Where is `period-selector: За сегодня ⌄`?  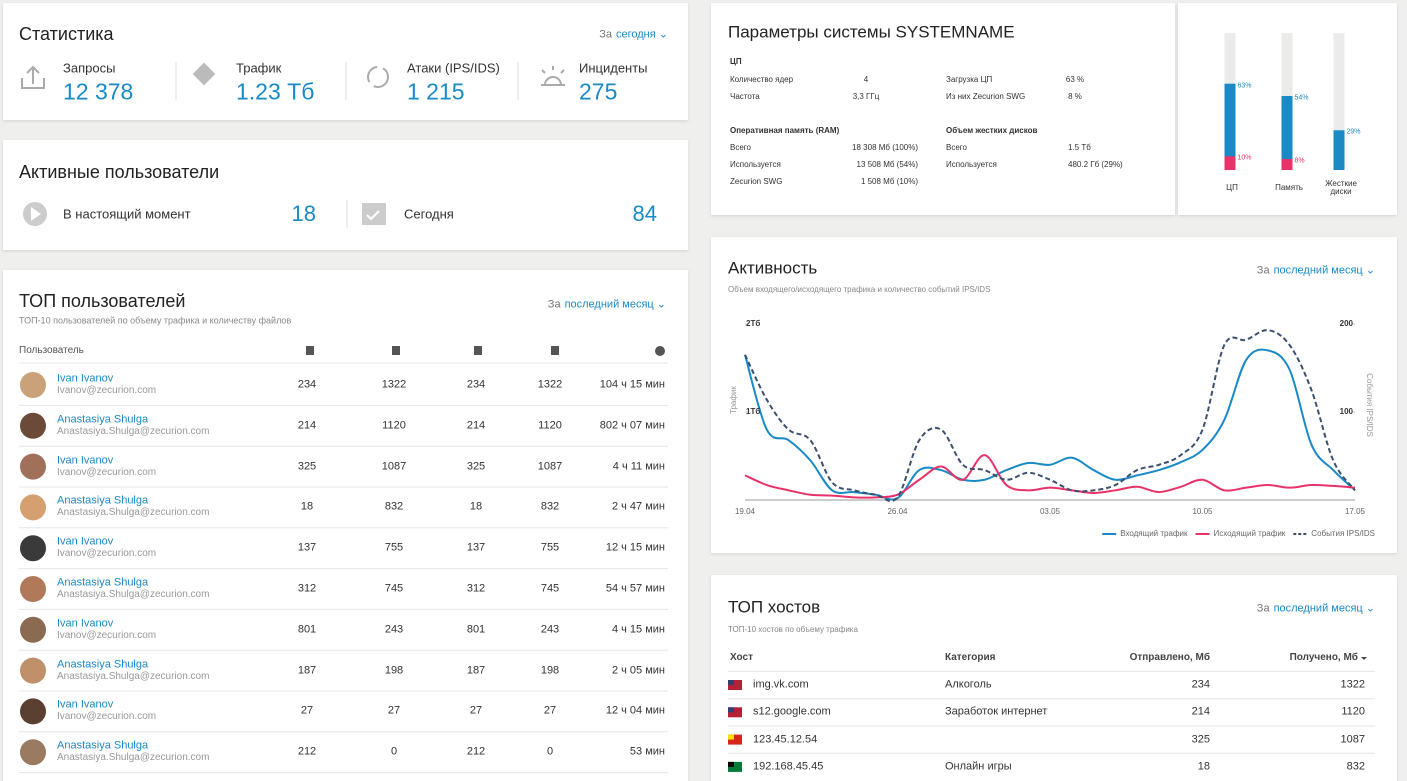 period-selector: За сегодня ⌄ is located at coordinates (633, 34).